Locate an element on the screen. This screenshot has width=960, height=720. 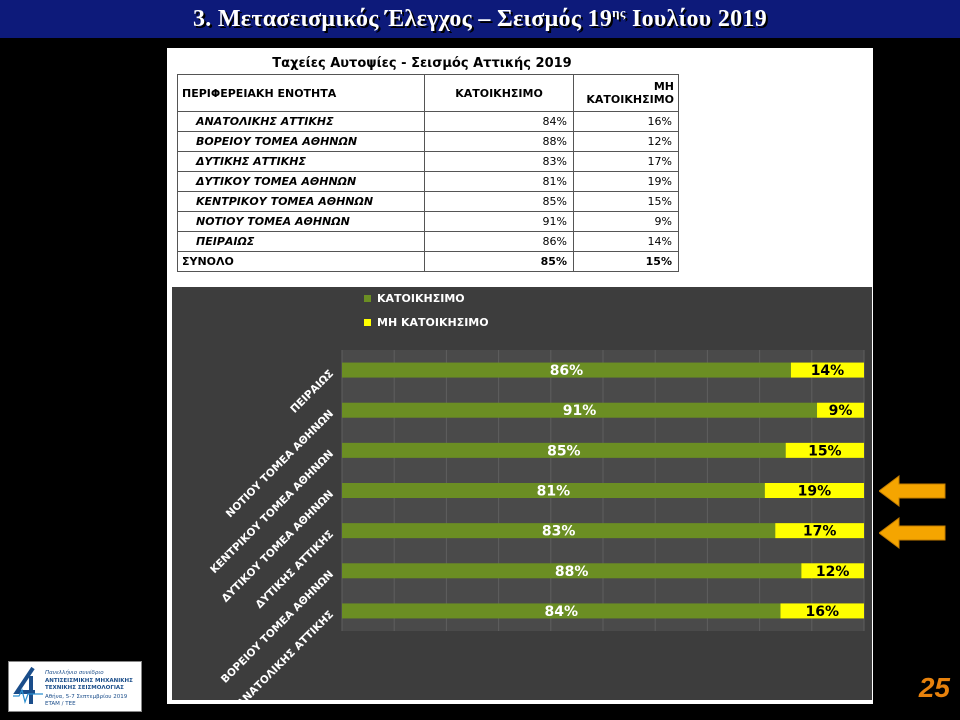
table-title: Ταχείες Αυτοψίες - Σεισμός Αττικής 2019 is located at coordinates (422, 63).